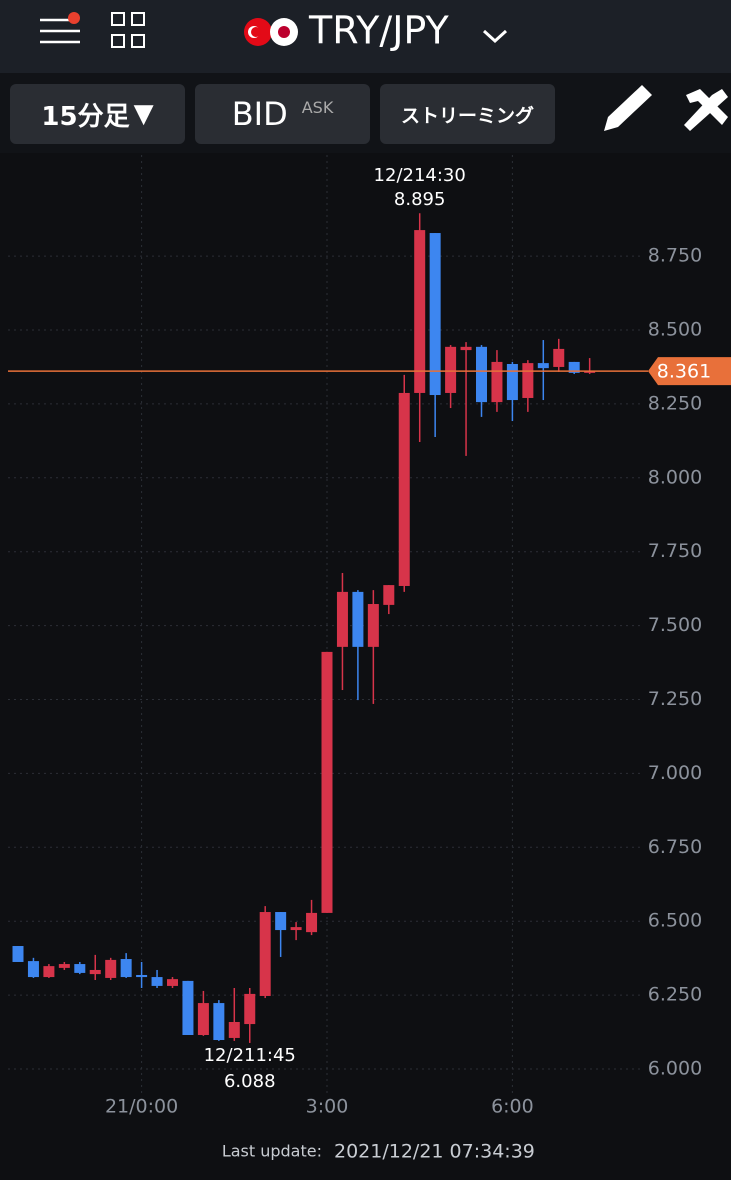  Describe the element at coordinates (250, 1055) in the screenshot. I see `low-time-label: 12/211:45` at that location.